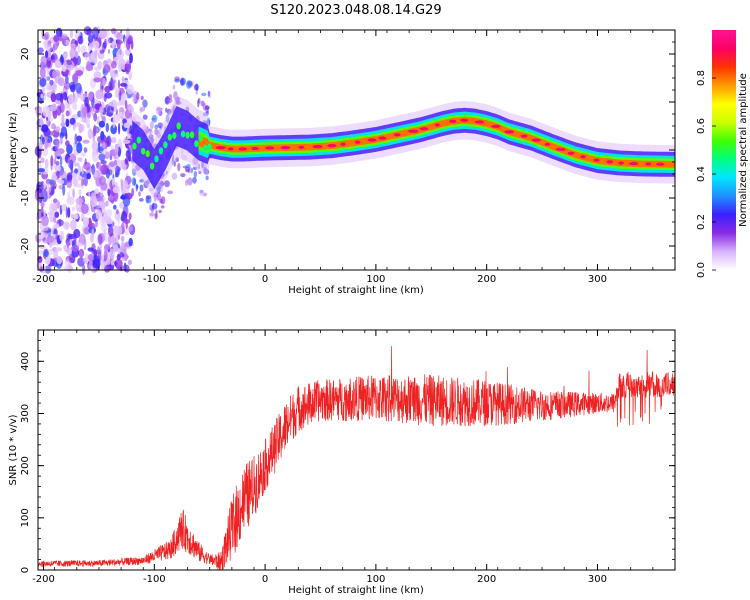 This screenshot has height=600, width=750. I want to click on x-tick-label: -100, so click(154, 579).